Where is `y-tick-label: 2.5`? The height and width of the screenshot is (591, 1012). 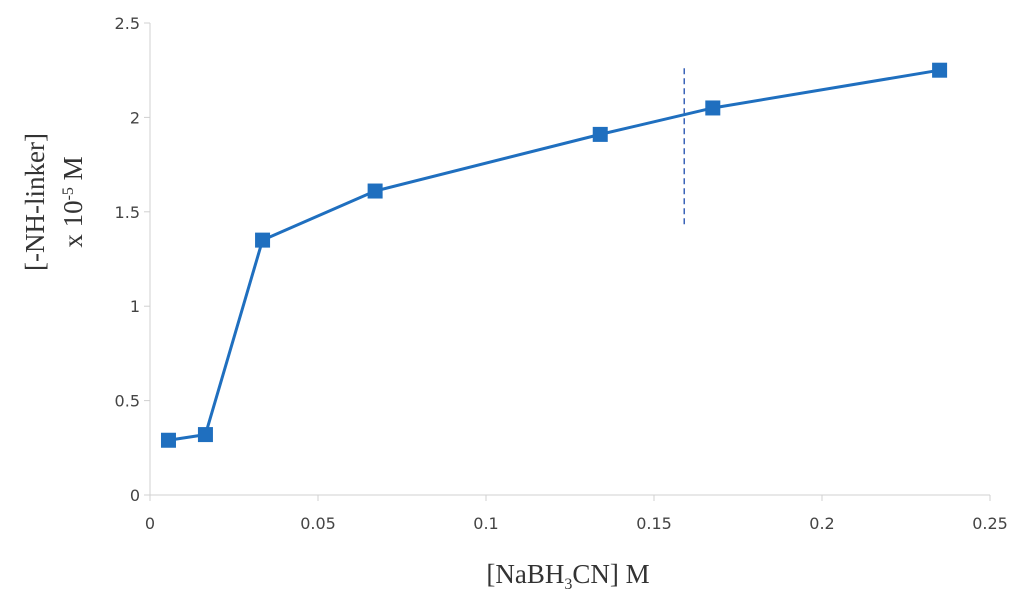
y-tick-label: 2.5 is located at coordinates (127, 23).